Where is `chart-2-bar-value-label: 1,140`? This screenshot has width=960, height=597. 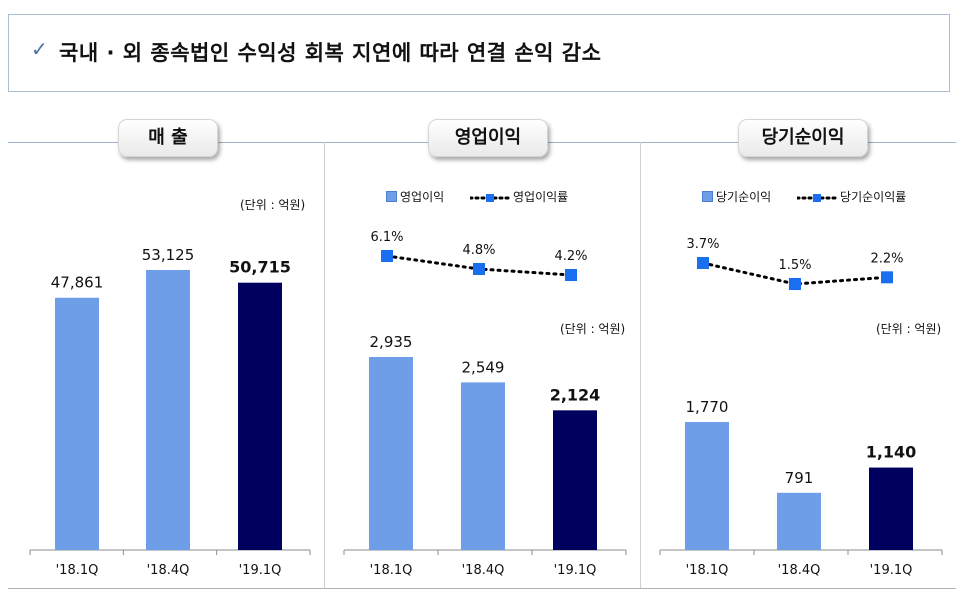
chart-2-bar-value-label: 1,140 is located at coordinates (891, 452).